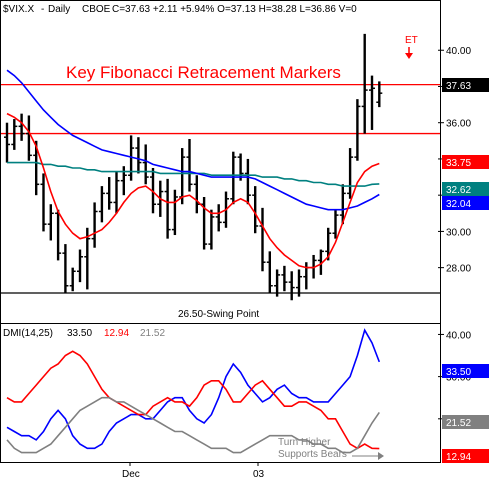  Describe the element at coordinates (458, 204) in the screenshot. I see `svg-text: 32.04` at that location.